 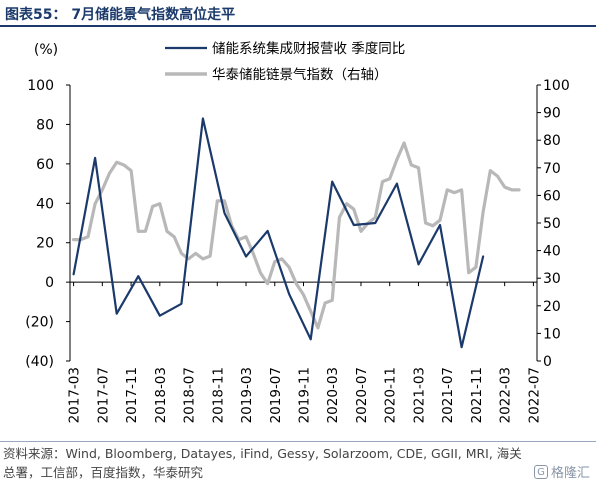 I want to click on legend-label-1: 储能系统集成财报营收 季度同比, so click(x=308, y=49).